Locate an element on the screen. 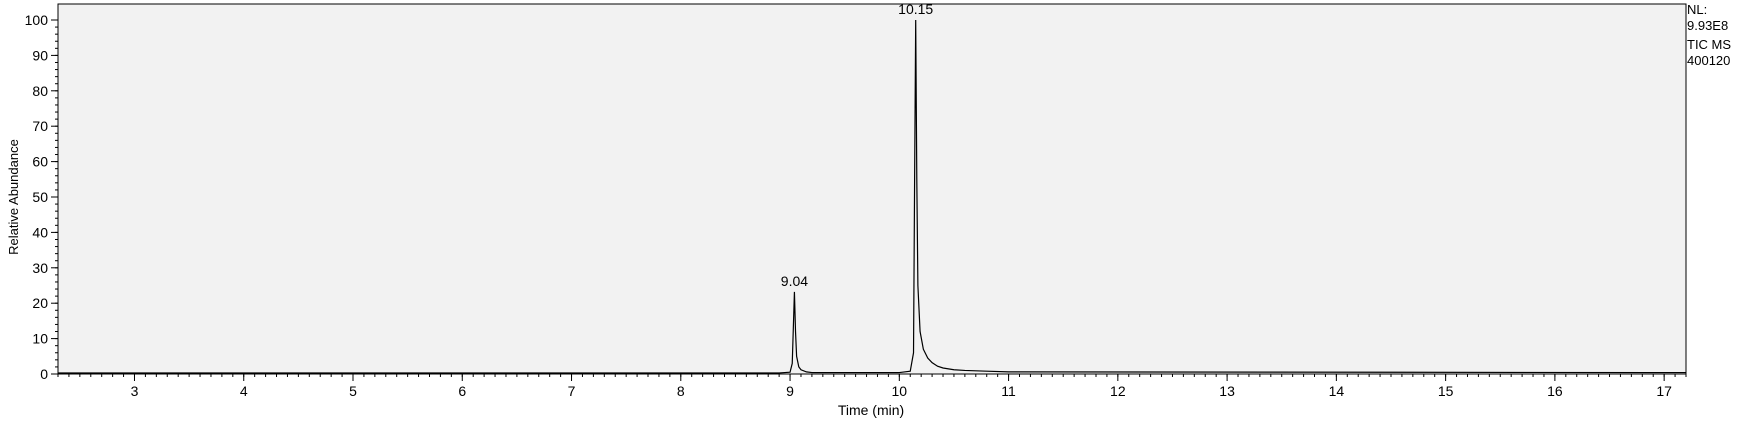 The height and width of the screenshot is (429, 1743). x-tick-label: 8 is located at coordinates (681, 391).